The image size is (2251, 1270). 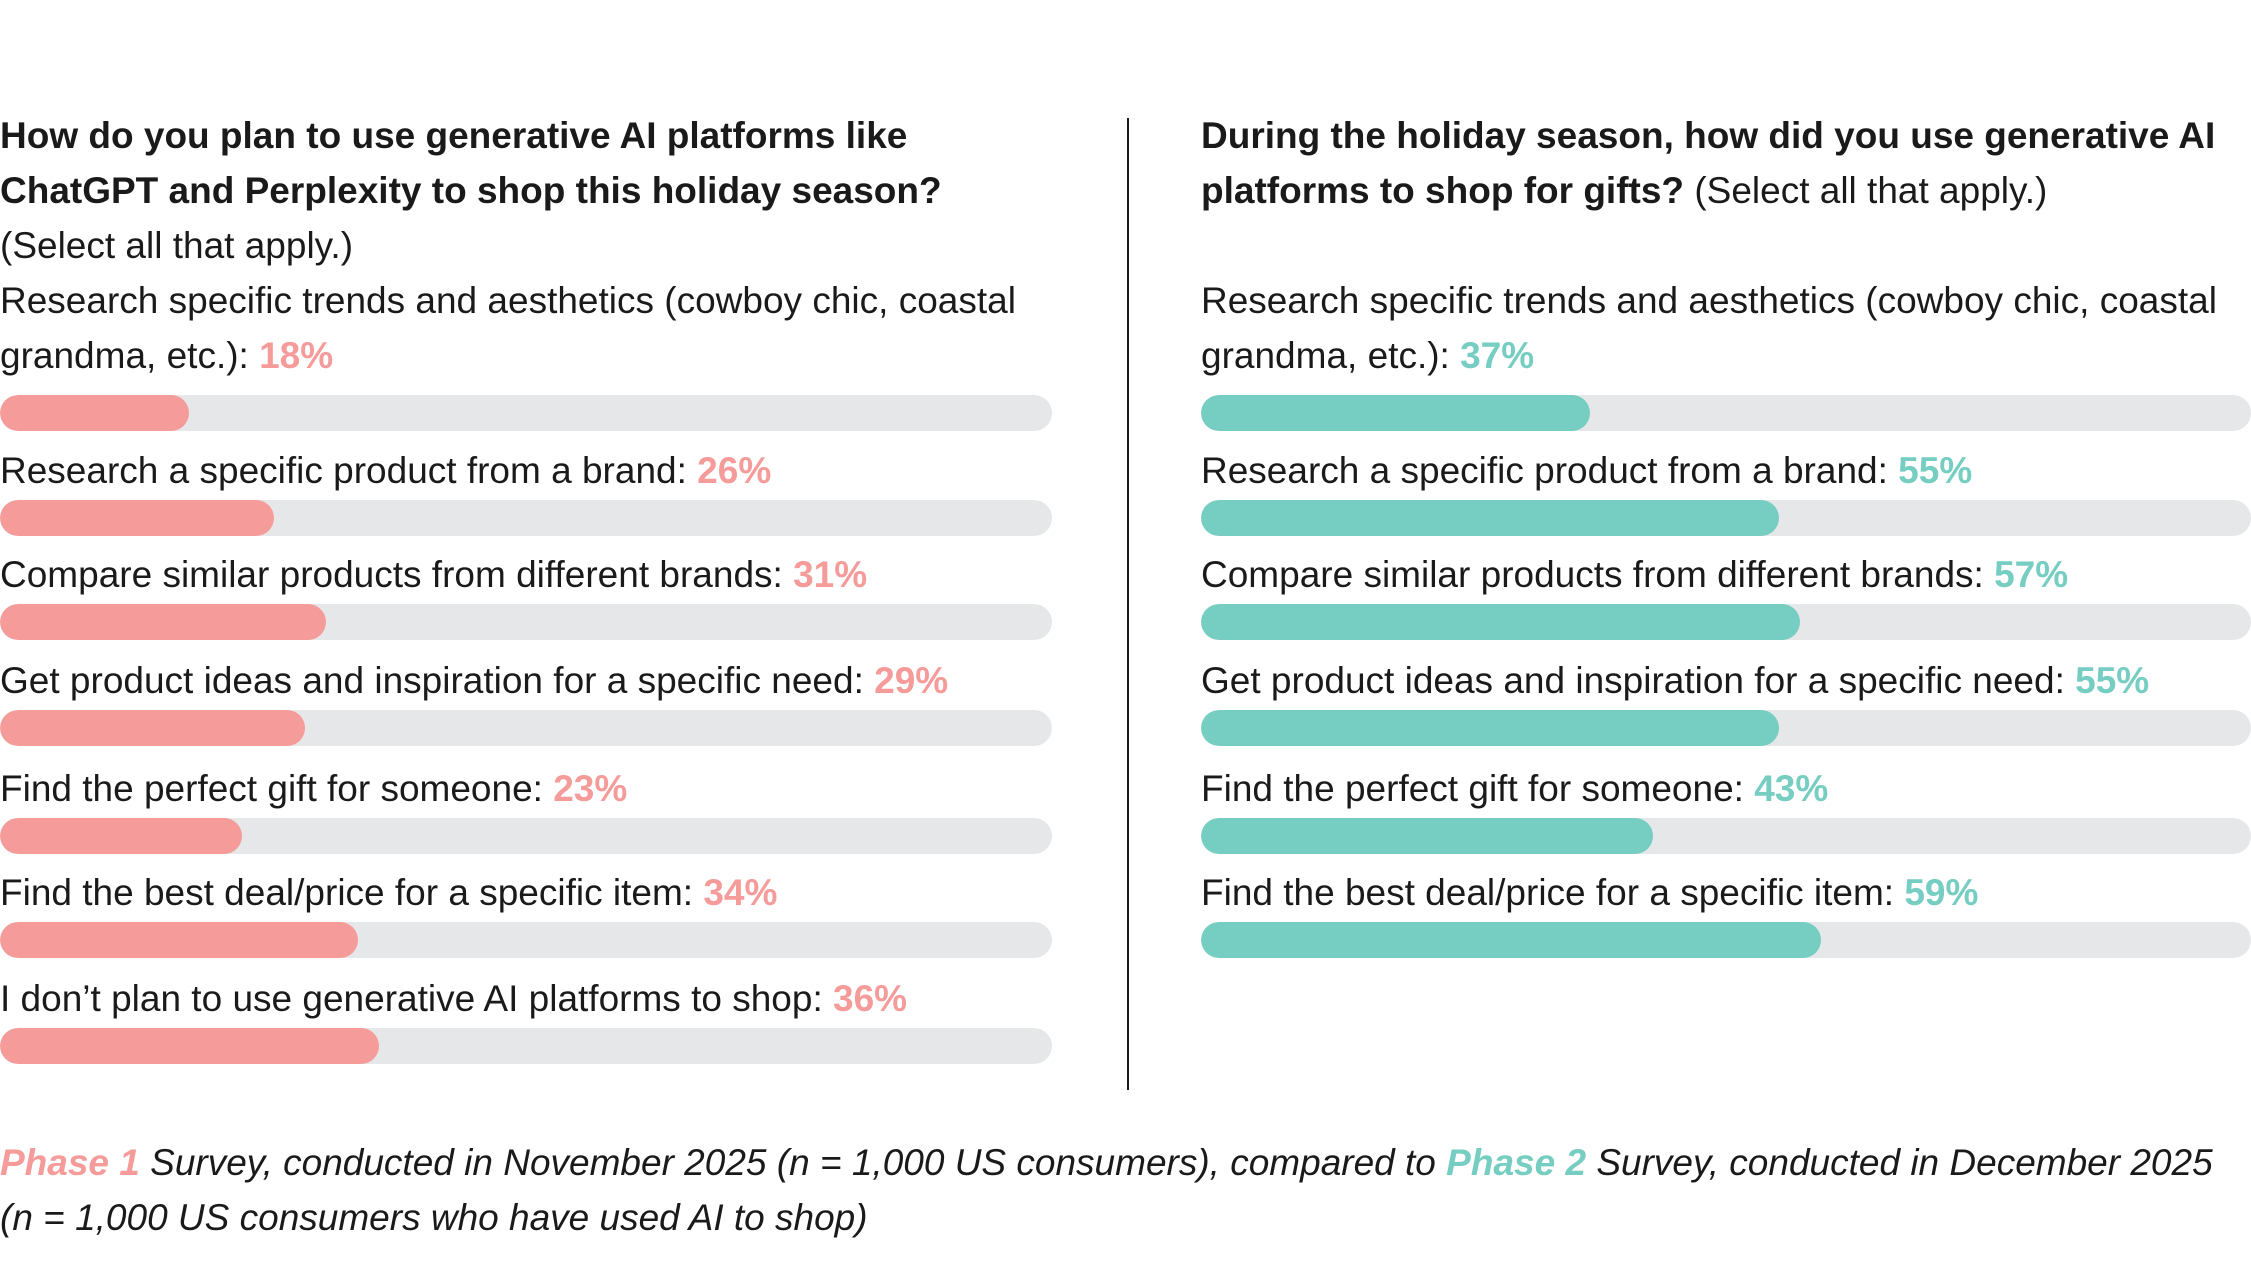 What do you see at coordinates (177, 245) in the screenshot?
I see `phase1-question-note: (Select all that apply.)` at bounding box center [177, 245].